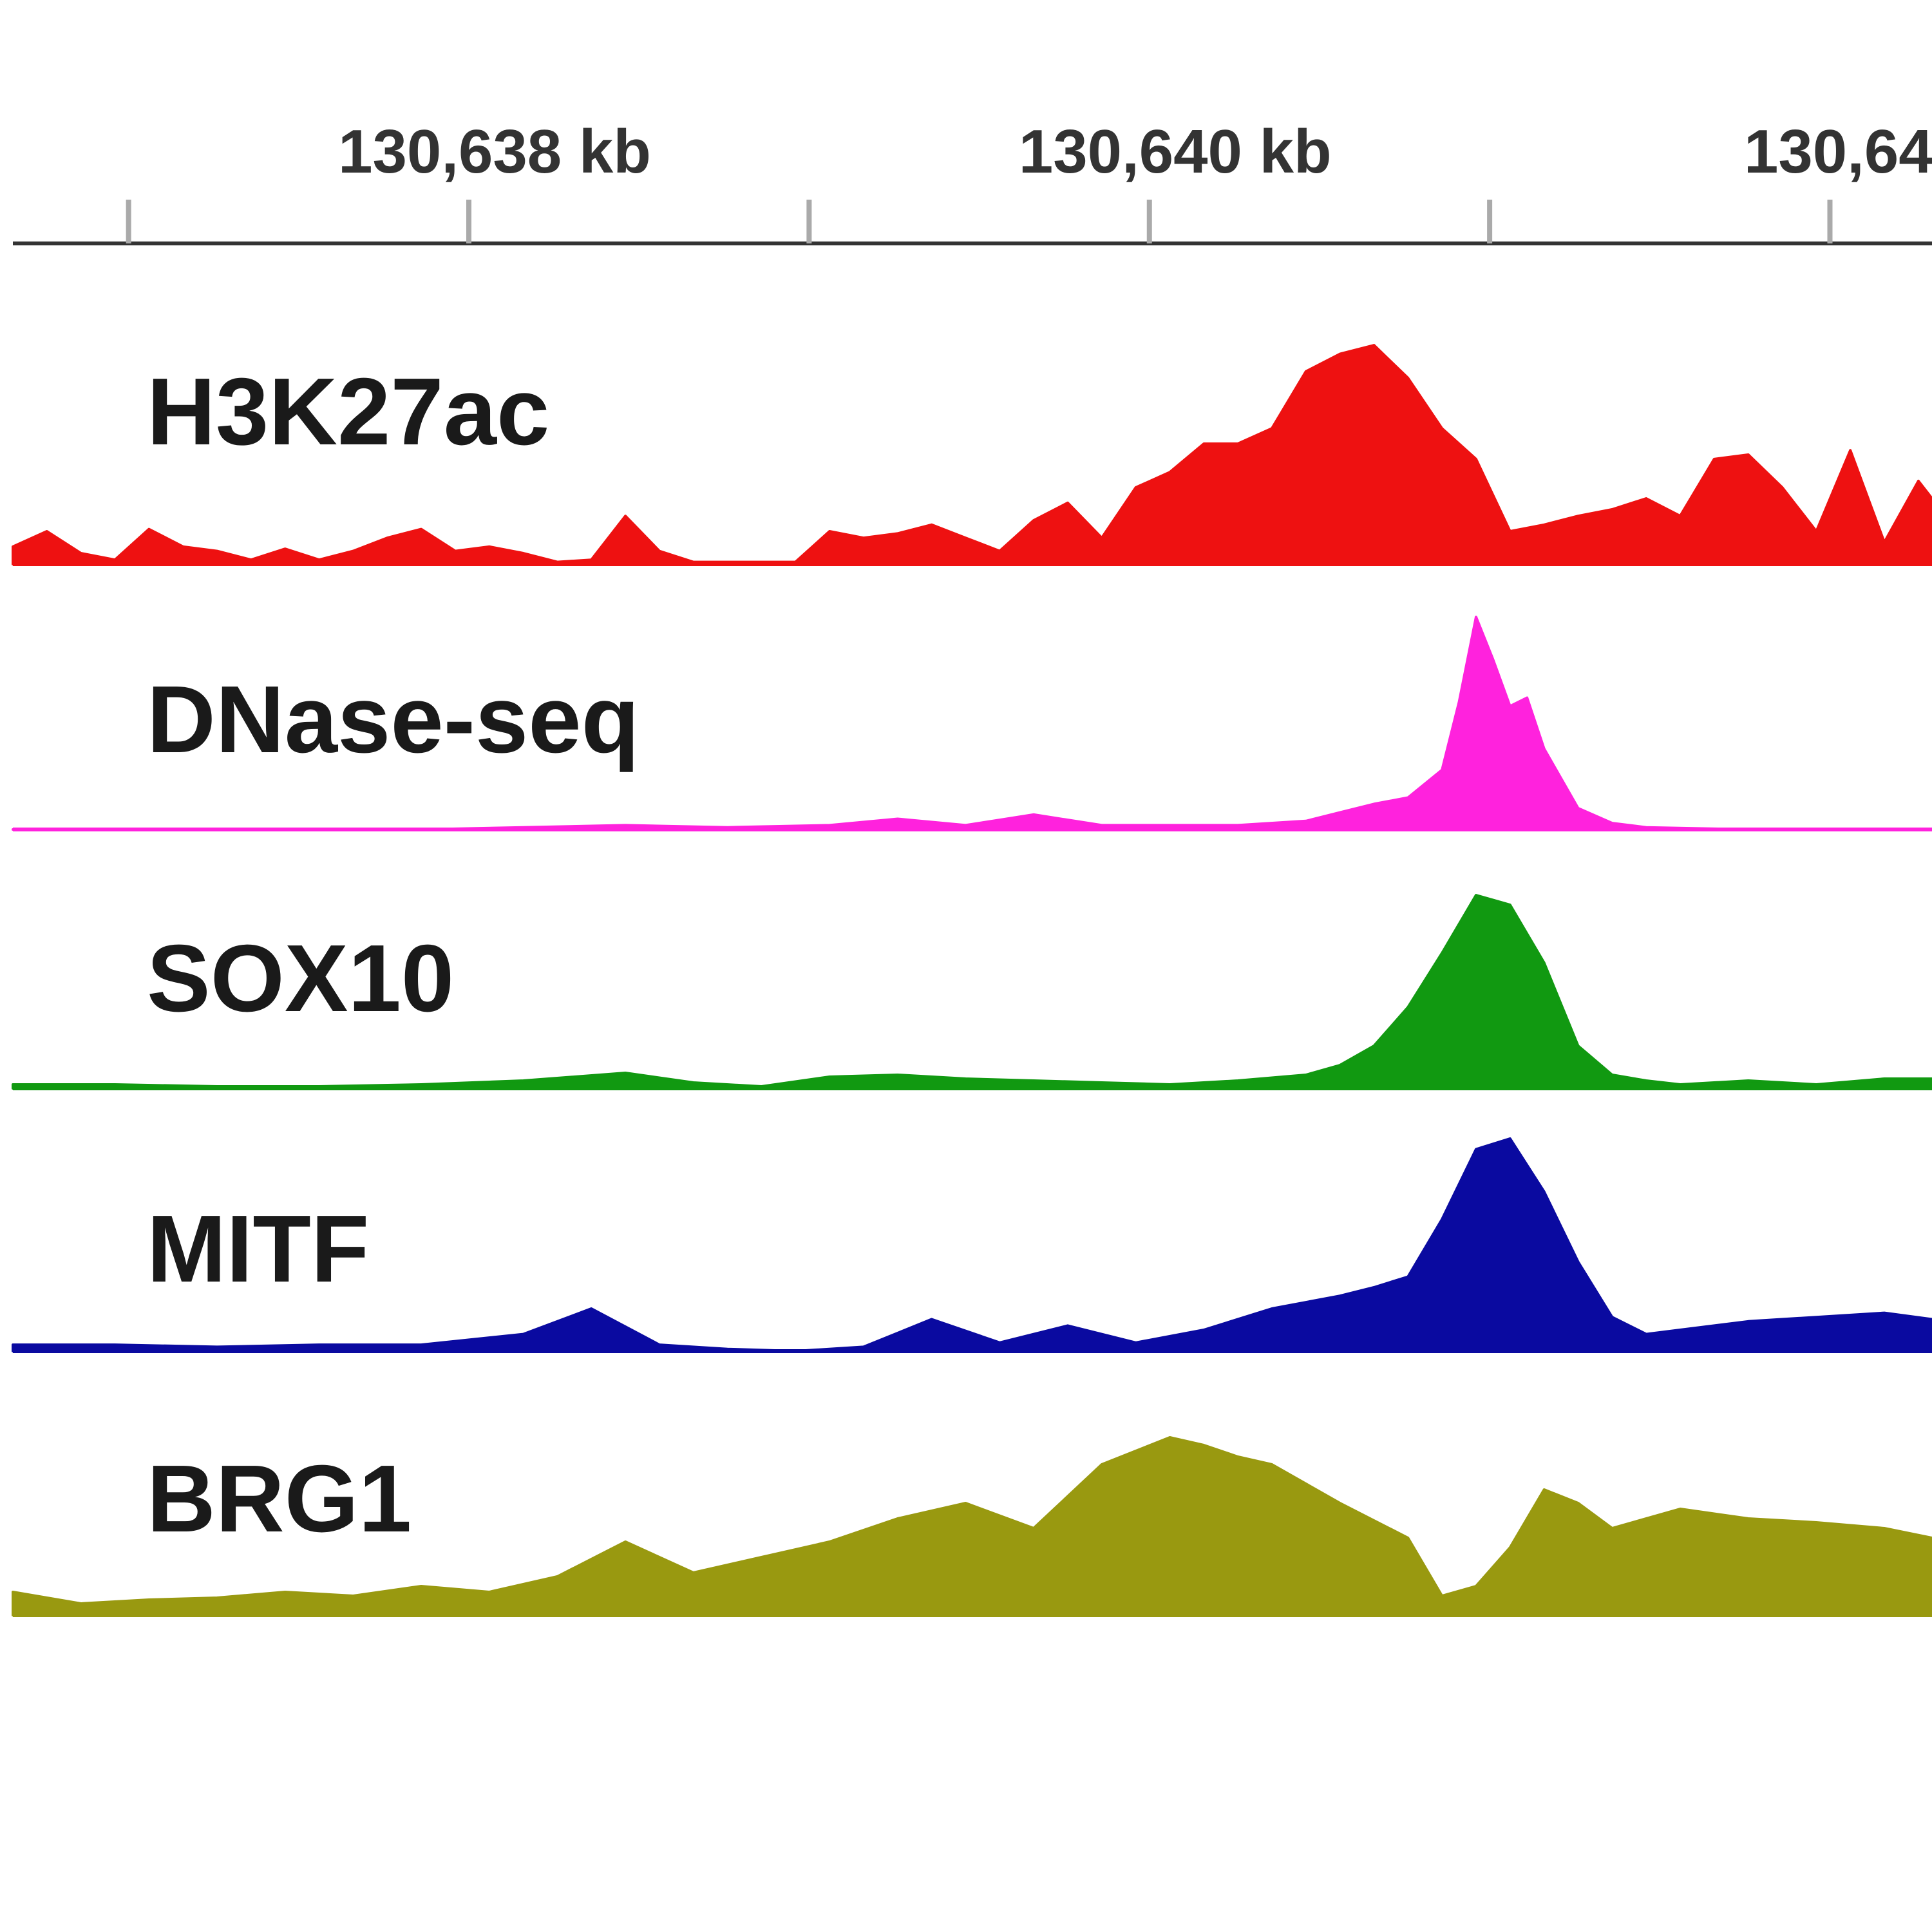 The image size is (1932, 1932). What do you see at coordinates (1838, 151) in the screenshot?
I see `ruler-tick-label: 130,642` at bounding box center [1838, 151].